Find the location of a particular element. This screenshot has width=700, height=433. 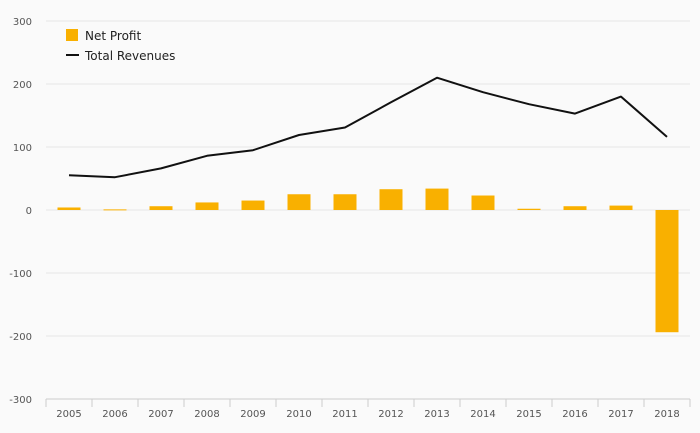

y-tick-label: -100 is located at coordinates (20, 274).